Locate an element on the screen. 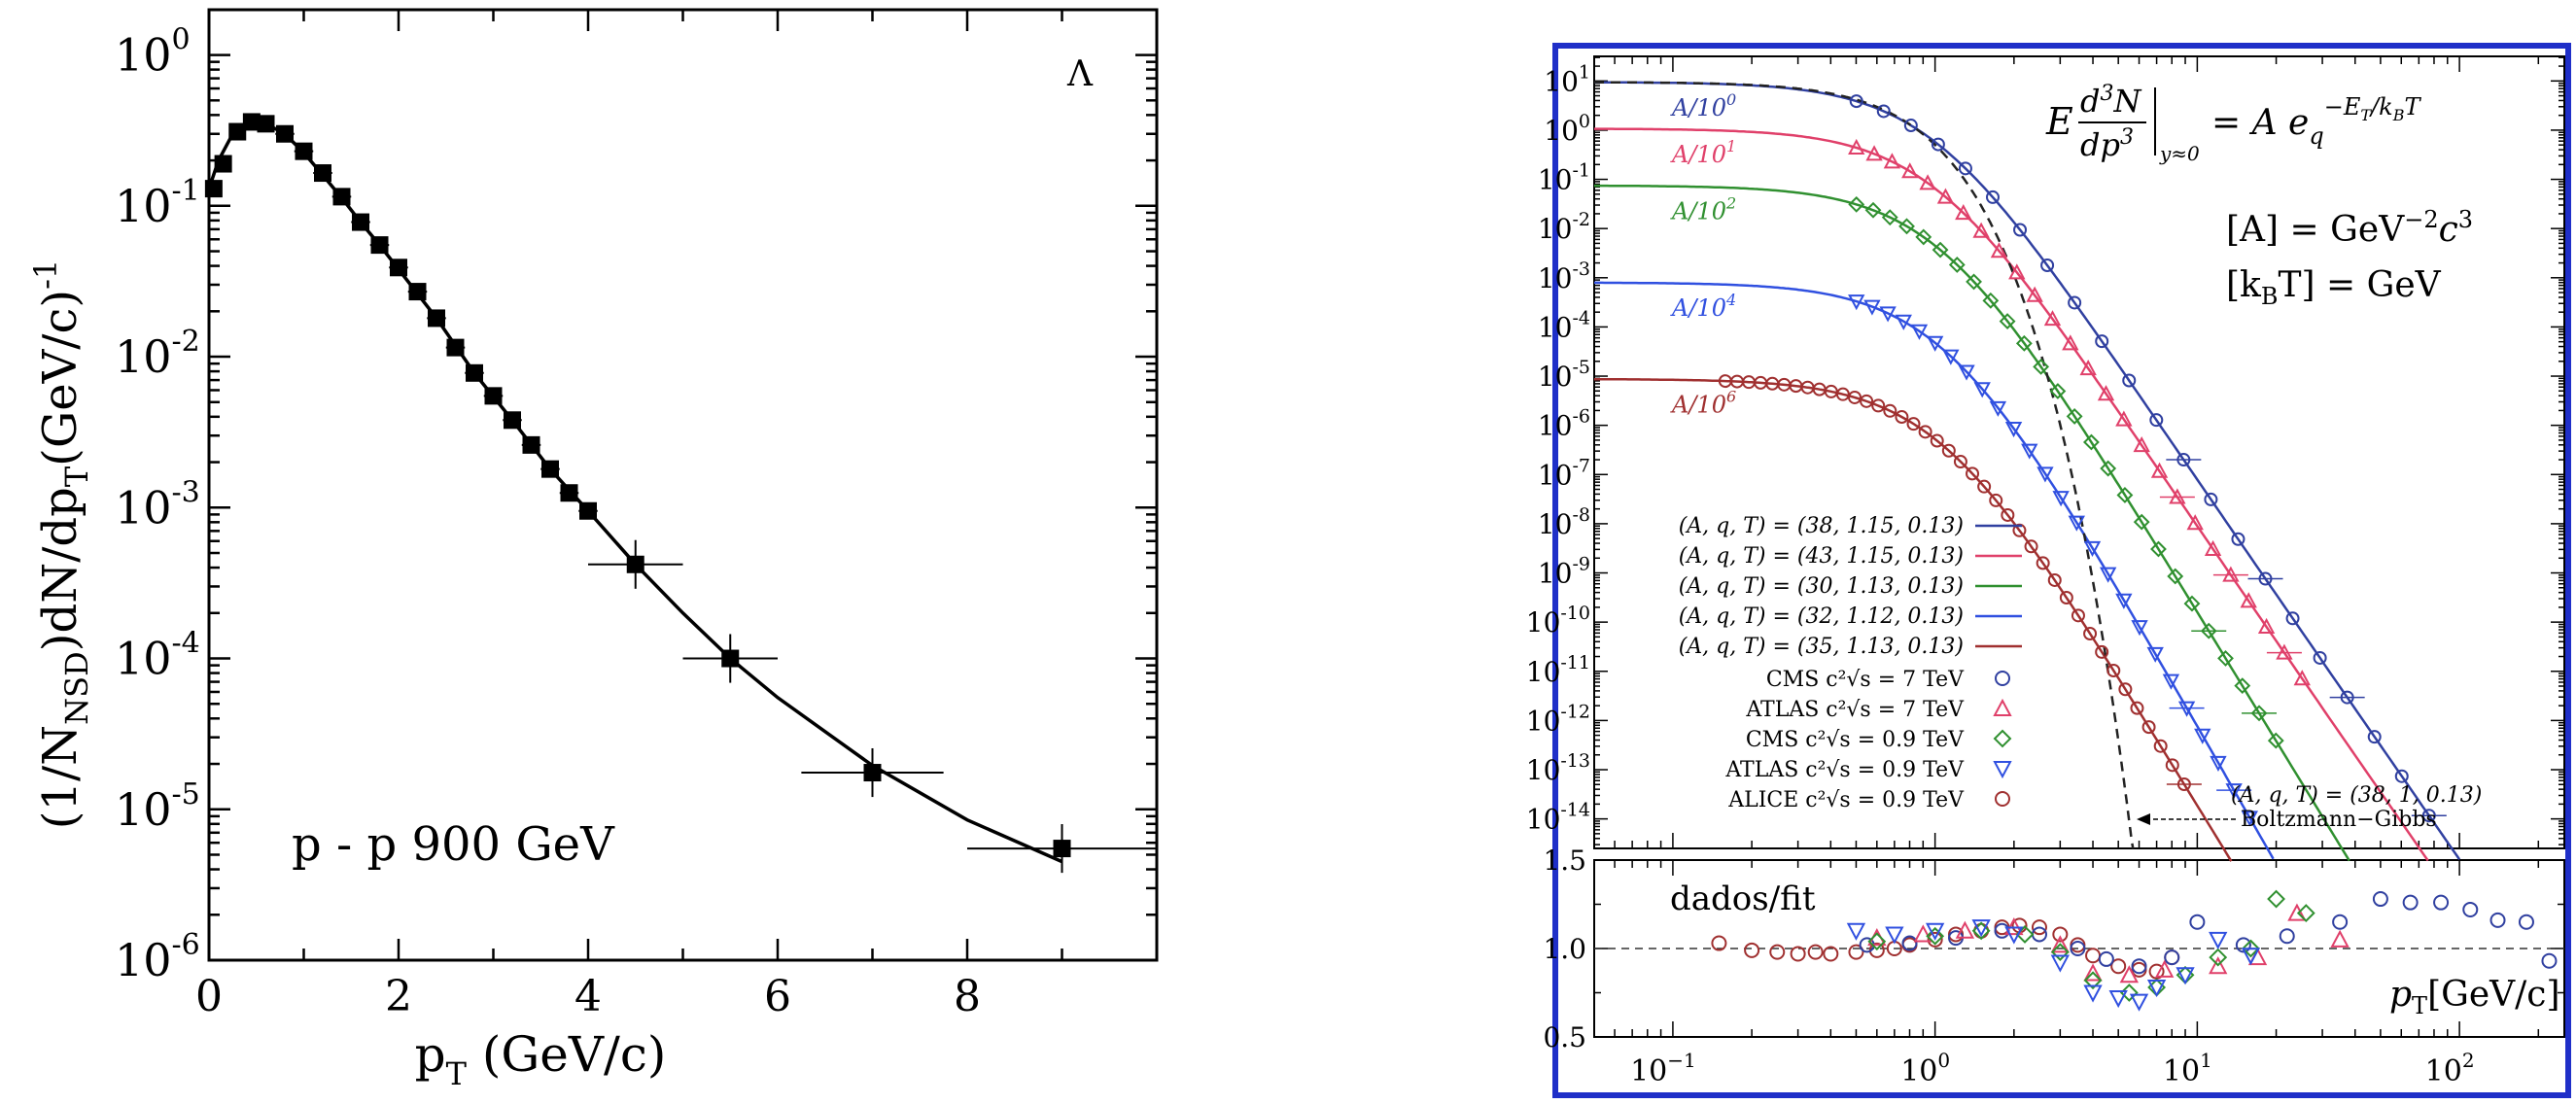 Image resolution: width=2576 pixels, height=1104 pixels. ratio-y-tick-label: 0.5 is located at coordinates (1565, 1037).